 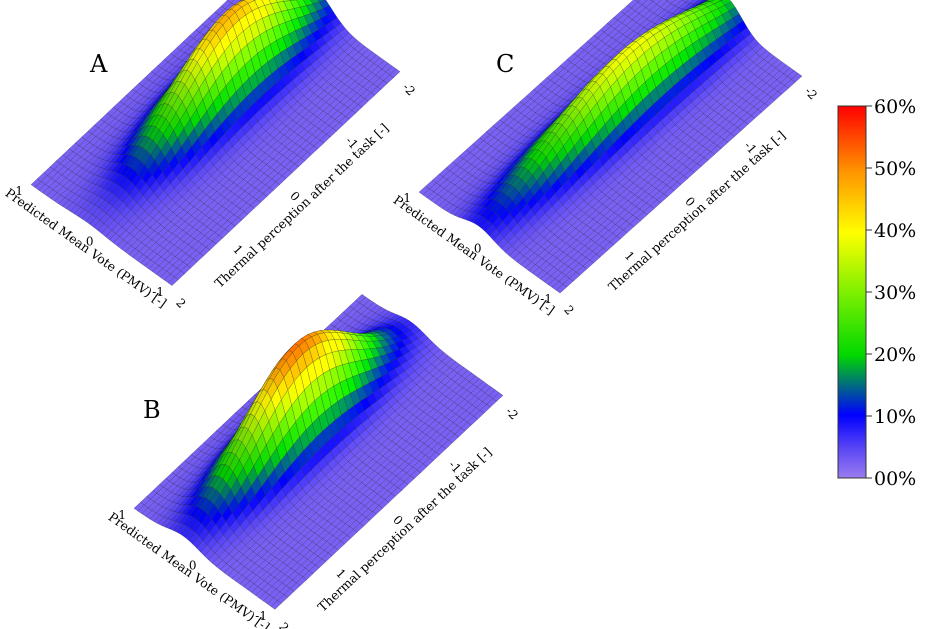 What do you see at coordinates (895, 293) in the screenshot?
I see `colorbar-tick-label: 30%` at bounding box center [895, 293].